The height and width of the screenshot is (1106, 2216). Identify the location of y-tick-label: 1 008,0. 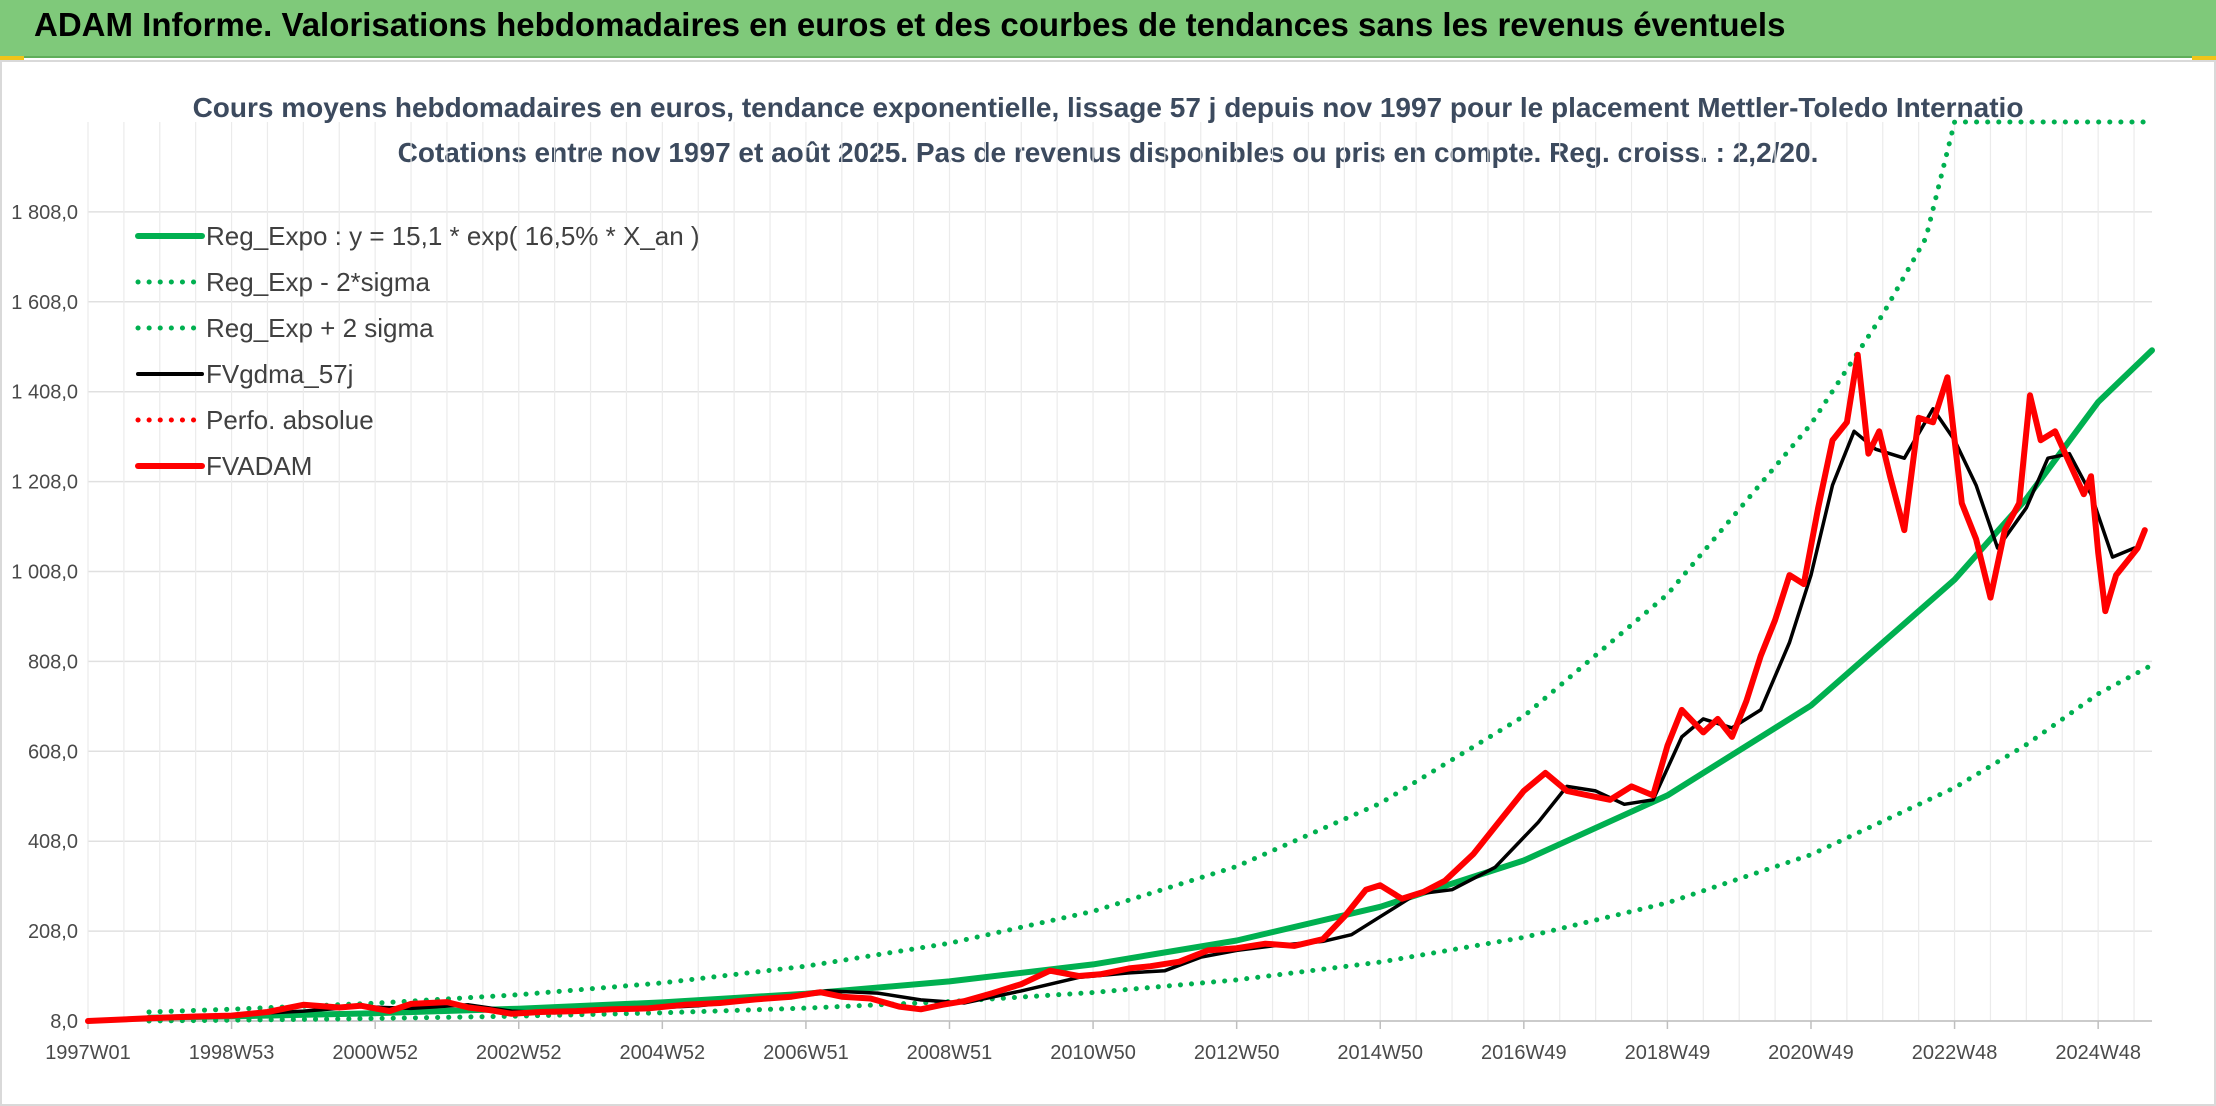
(44, 573).